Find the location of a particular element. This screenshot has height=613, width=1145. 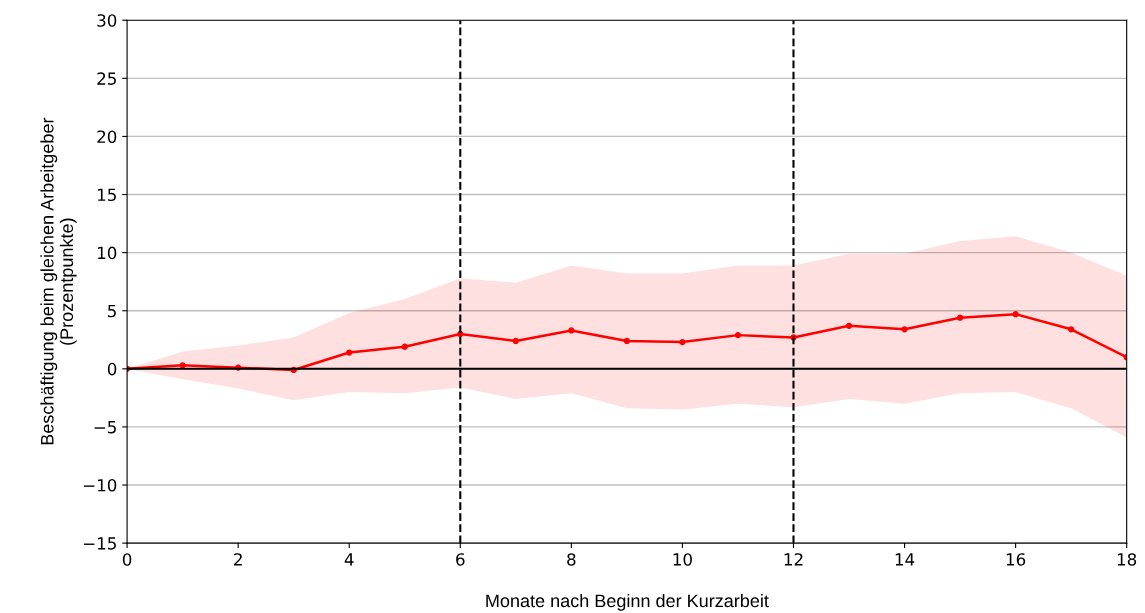

y-tick-label: 20 is located at coordinates (107, 136).